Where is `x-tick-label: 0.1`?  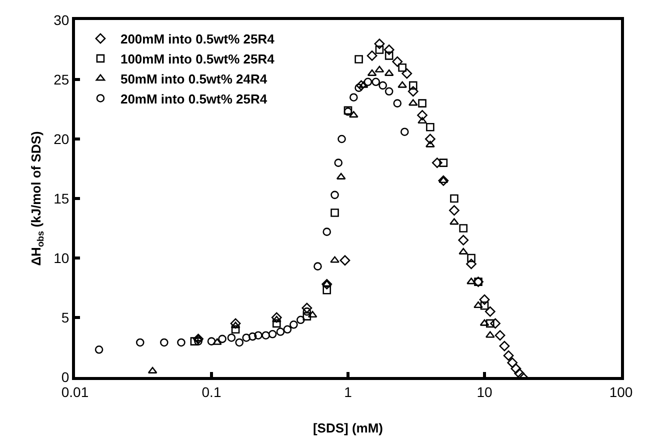
x-tick-label: 0.1 is located at coordinates (212, 392).